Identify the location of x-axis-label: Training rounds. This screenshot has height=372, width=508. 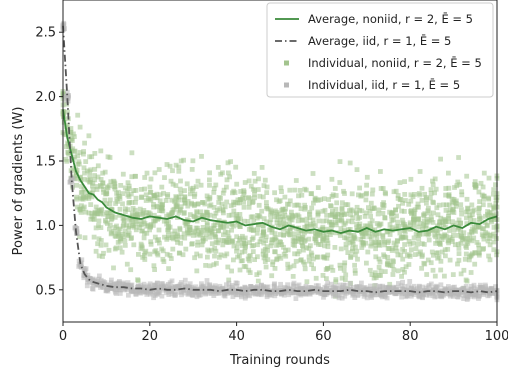
(279, 360).